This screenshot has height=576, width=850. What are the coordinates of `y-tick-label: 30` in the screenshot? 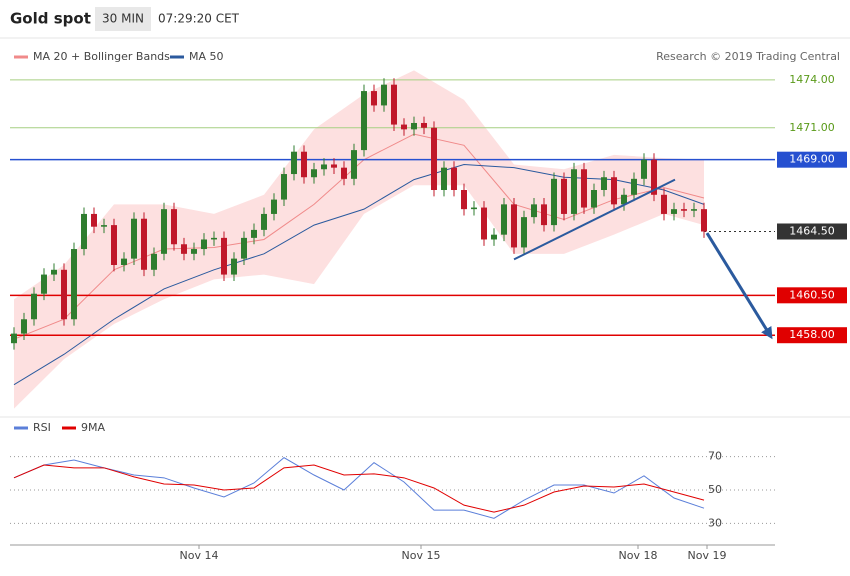 It's located at (715, 522).